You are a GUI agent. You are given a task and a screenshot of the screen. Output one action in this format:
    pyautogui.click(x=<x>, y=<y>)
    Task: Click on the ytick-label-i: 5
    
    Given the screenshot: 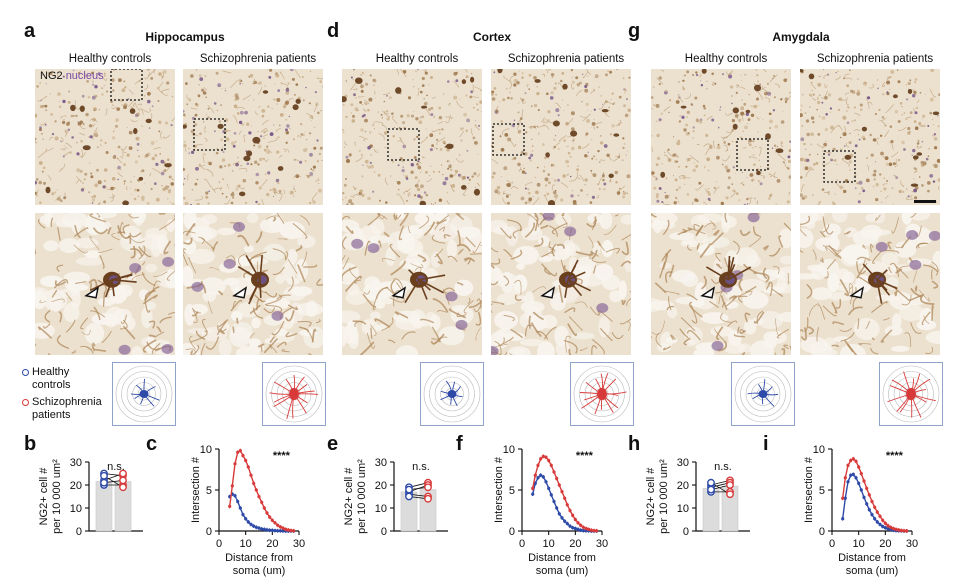 What is the action you would take?
    pyautogui.click(x=822, y=491)
    